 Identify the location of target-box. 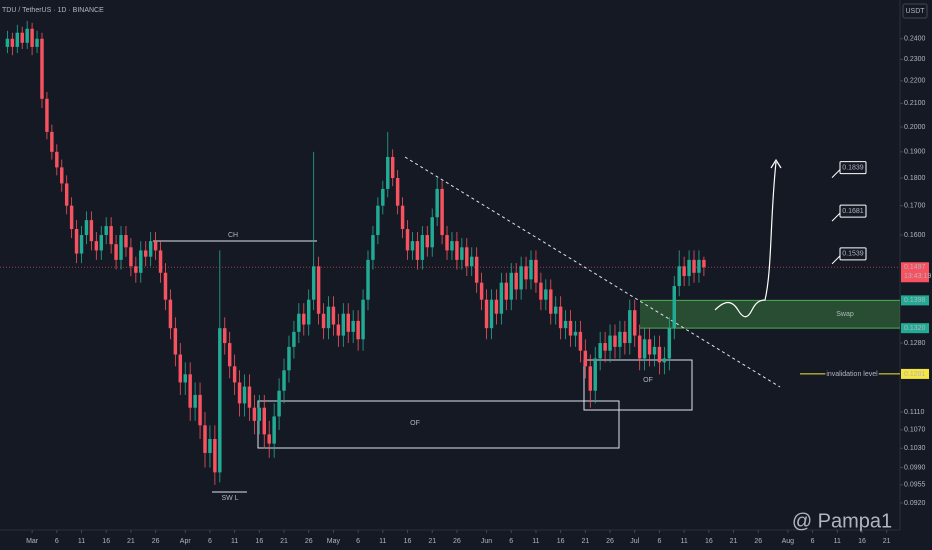
(853, 168).